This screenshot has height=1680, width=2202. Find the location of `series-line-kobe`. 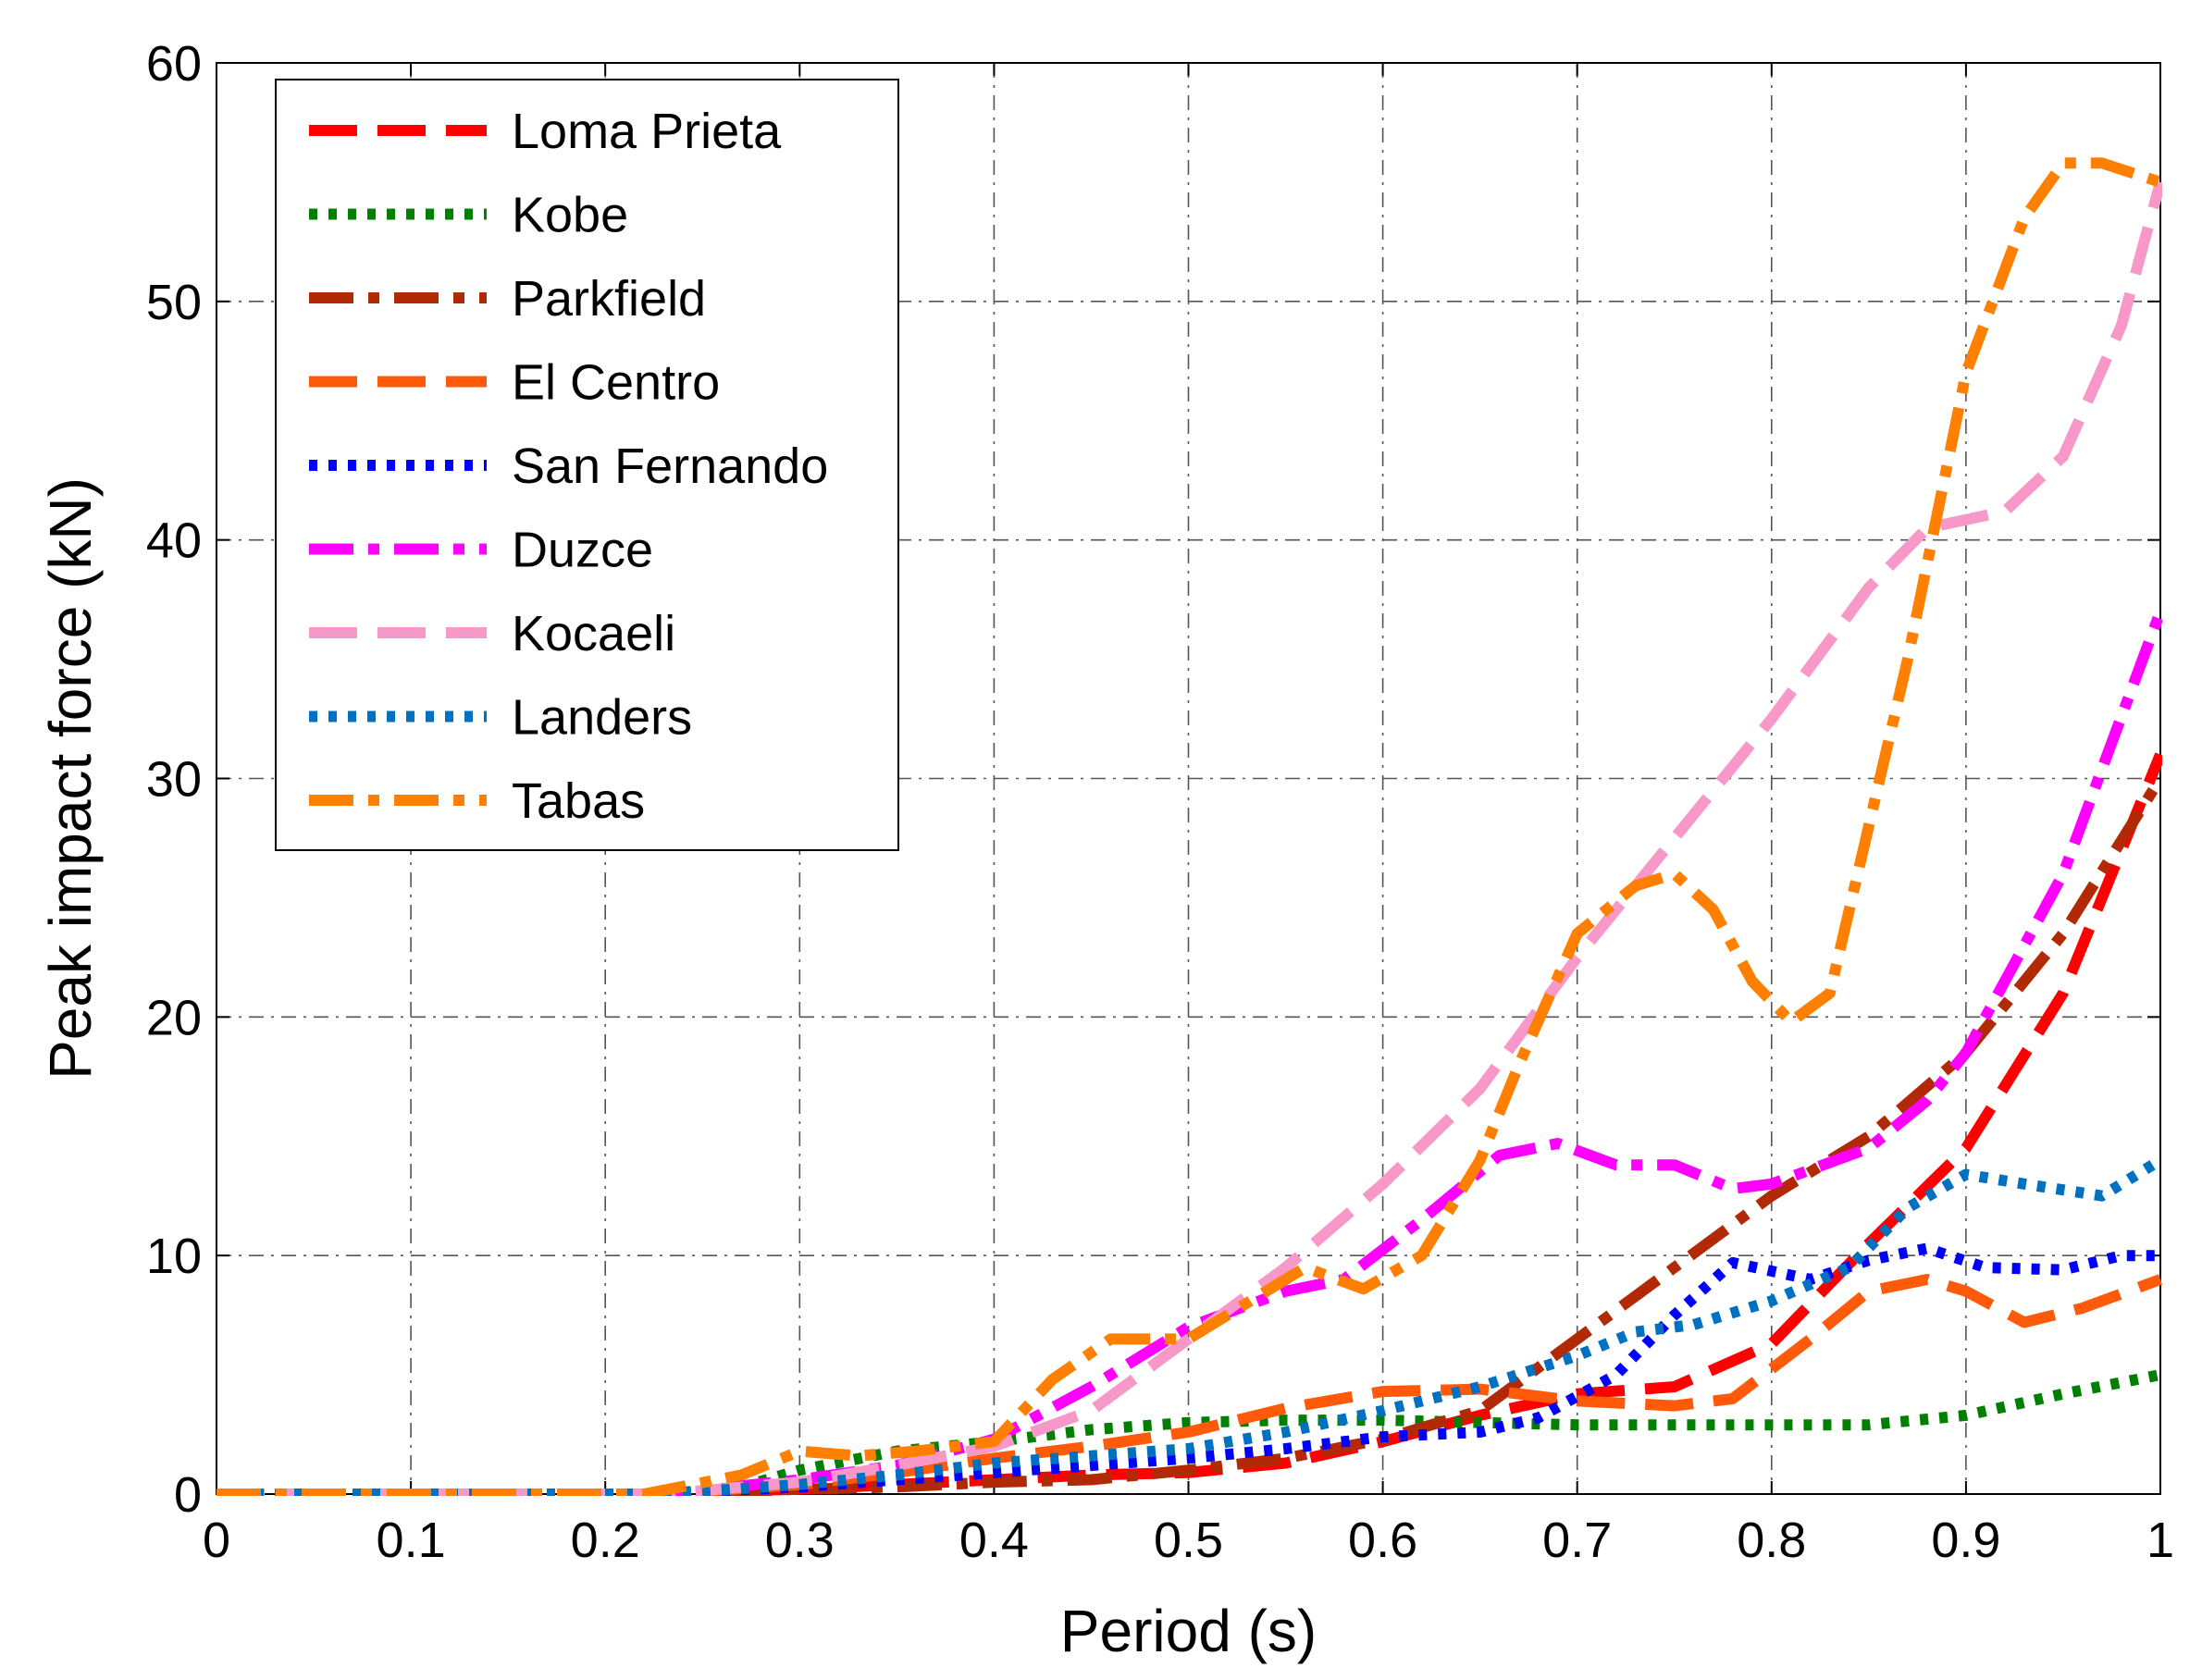

series-line-kobe is located at coordinates (1189, 1432).